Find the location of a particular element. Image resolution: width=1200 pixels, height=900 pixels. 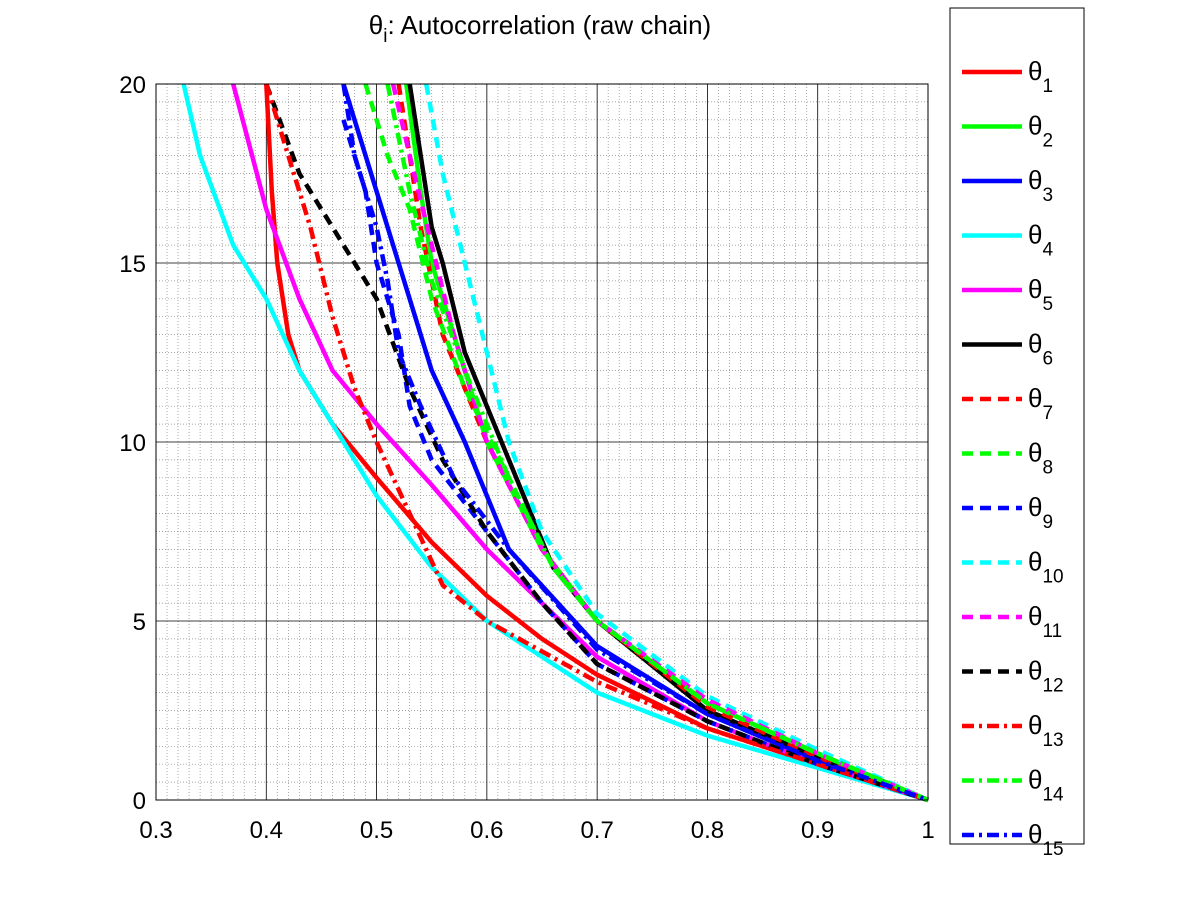

legend-label-sub: 10 is located at coordinates (1052, 577).